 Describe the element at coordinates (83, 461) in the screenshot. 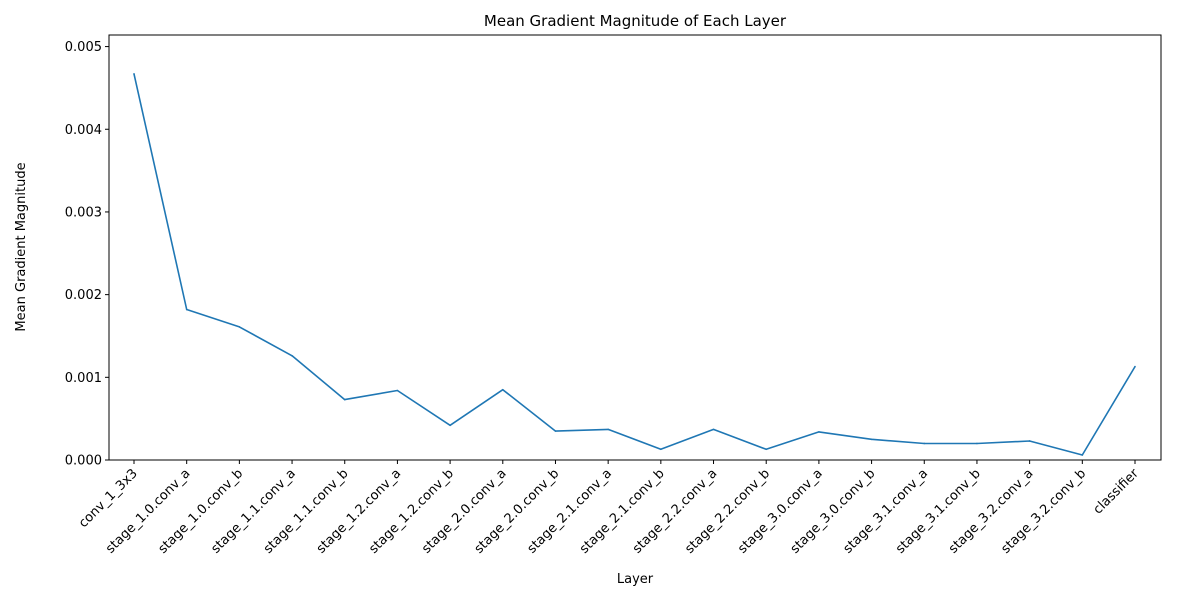

I see `y-tick-label: 0.000` at that location.